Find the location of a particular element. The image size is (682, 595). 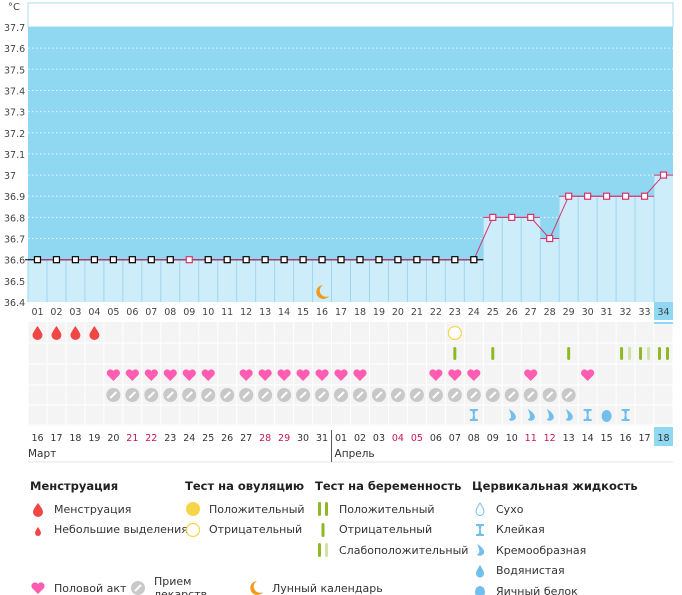

calendar-date-label: 27 is located at coordinates (246, 438).